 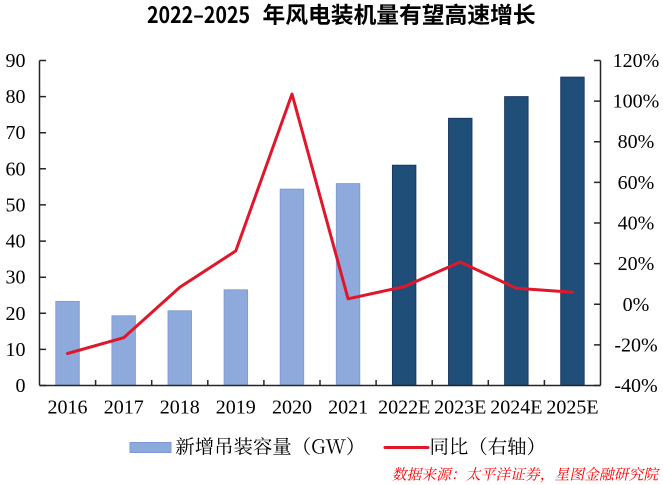 What do you see at coordinates (636, 183) in the screenshot?
I see `svg-text: 60%` at bounding box center [636, 183].